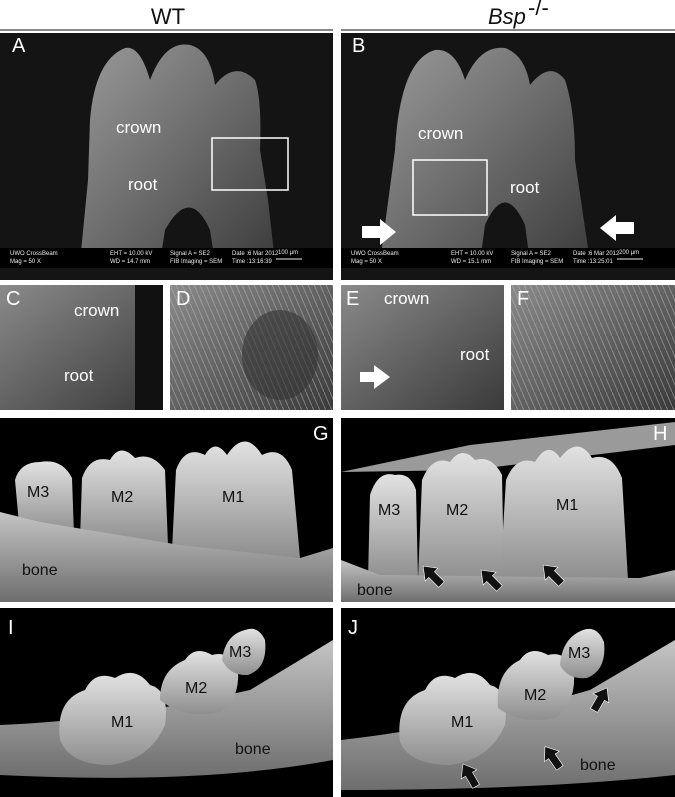 The height and width of the screenshot is (797, 675). I want to click on group, so click(516, 676).